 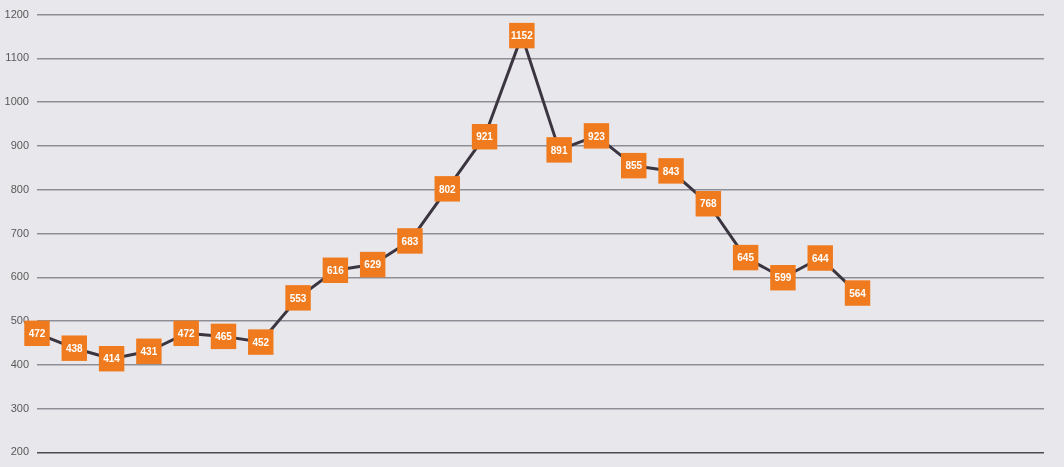 I want to click on data-label: 616, so click(x=336, y=271).